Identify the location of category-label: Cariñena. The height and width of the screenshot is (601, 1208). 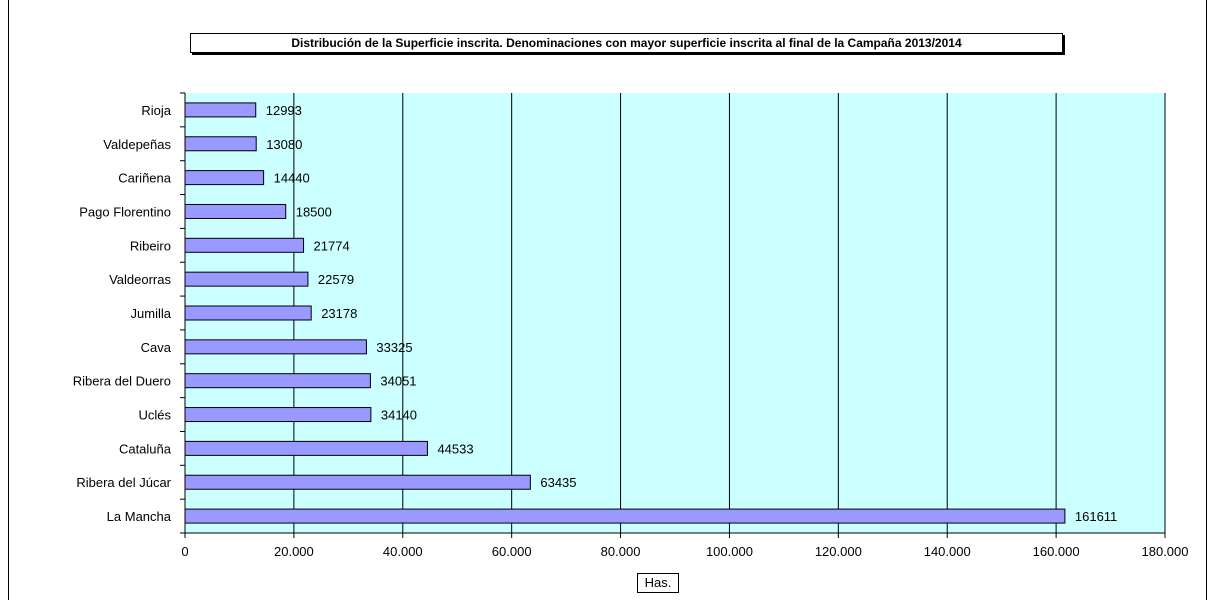
(145, 178).